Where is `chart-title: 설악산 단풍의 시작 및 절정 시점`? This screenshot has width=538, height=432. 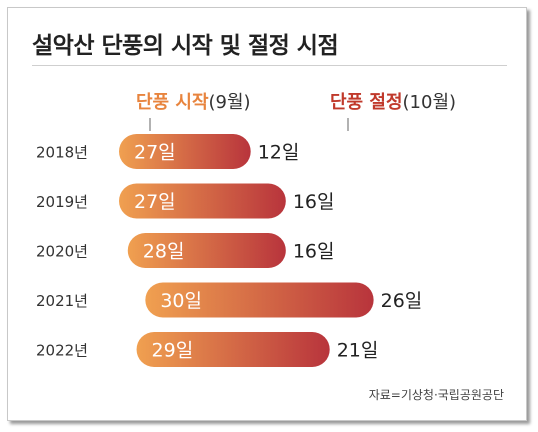 chart-title: 설악산 단풍의 시작 및 절정 시점 is located at coordinates (185, 46).